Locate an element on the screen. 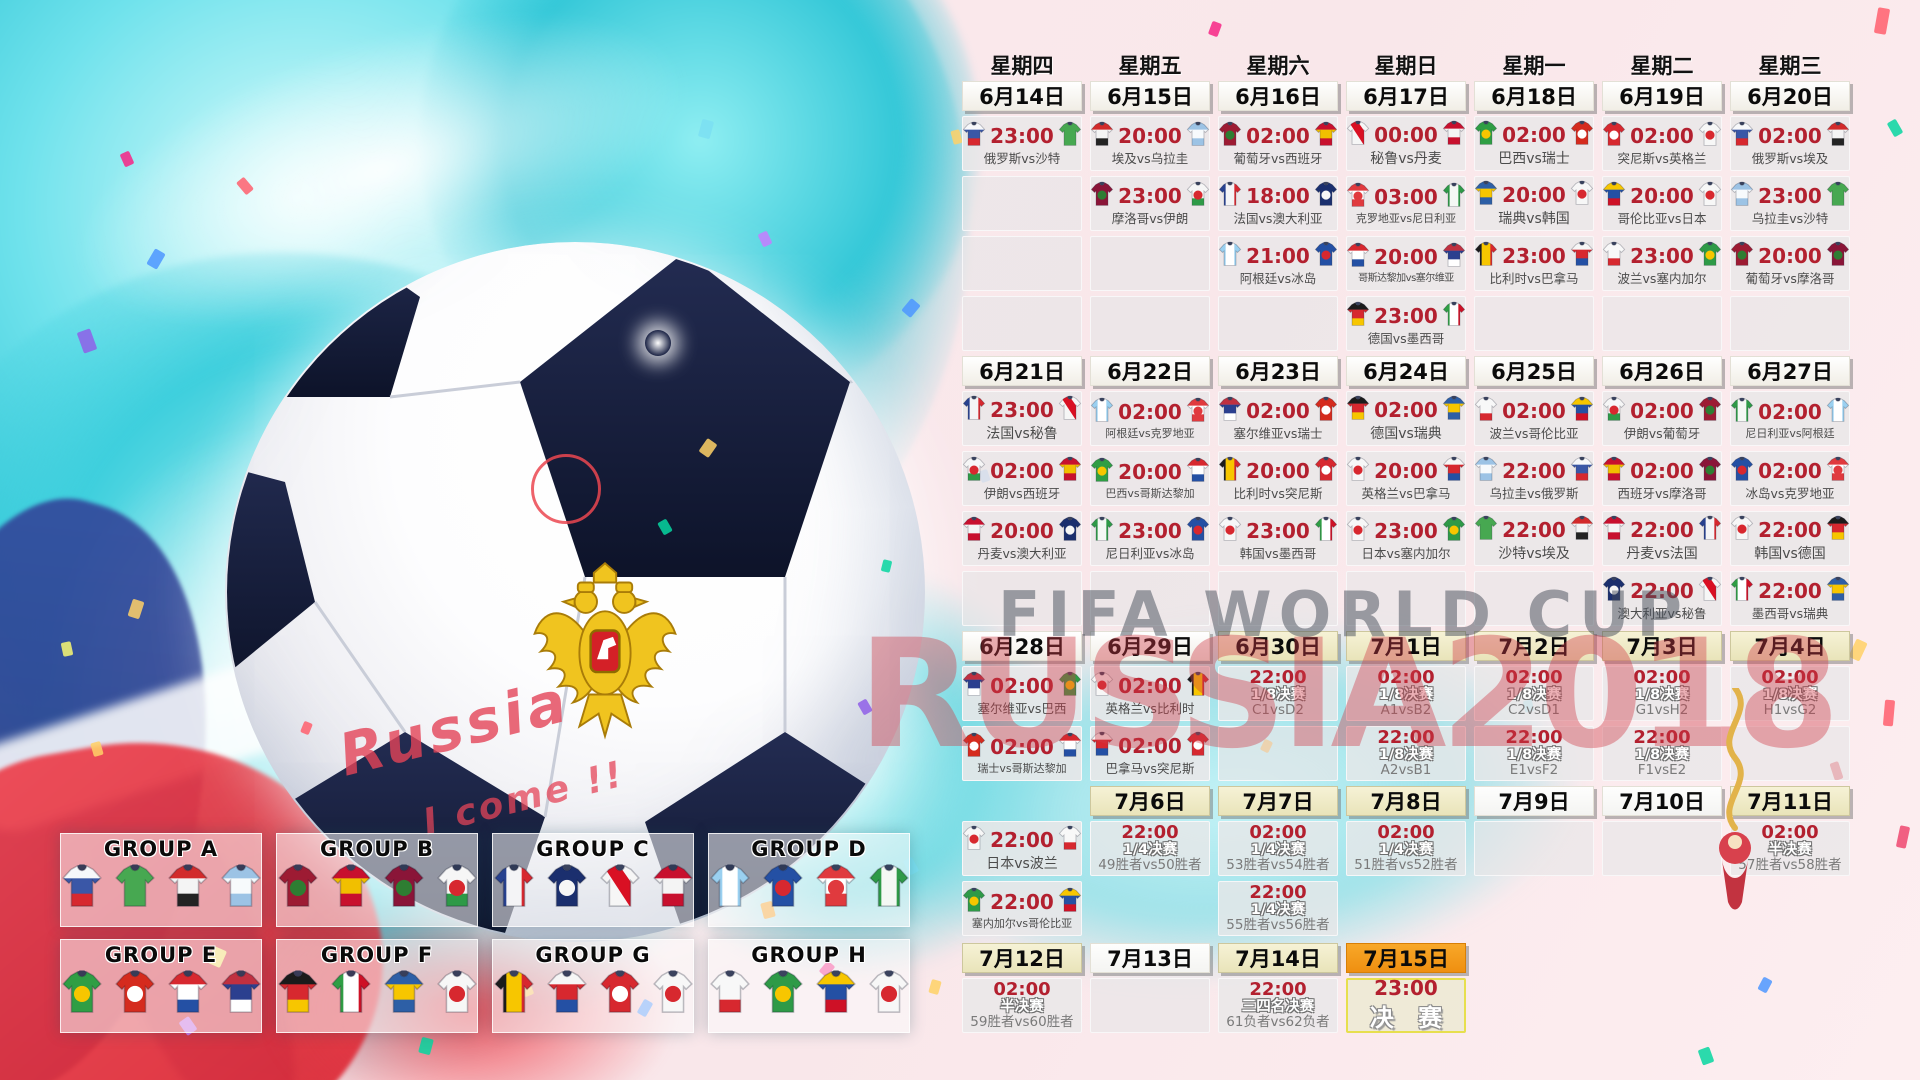 The height and width of the screenshot is (1080, 1920). jpn-jersey-icon is located at coordinates (888, 991).